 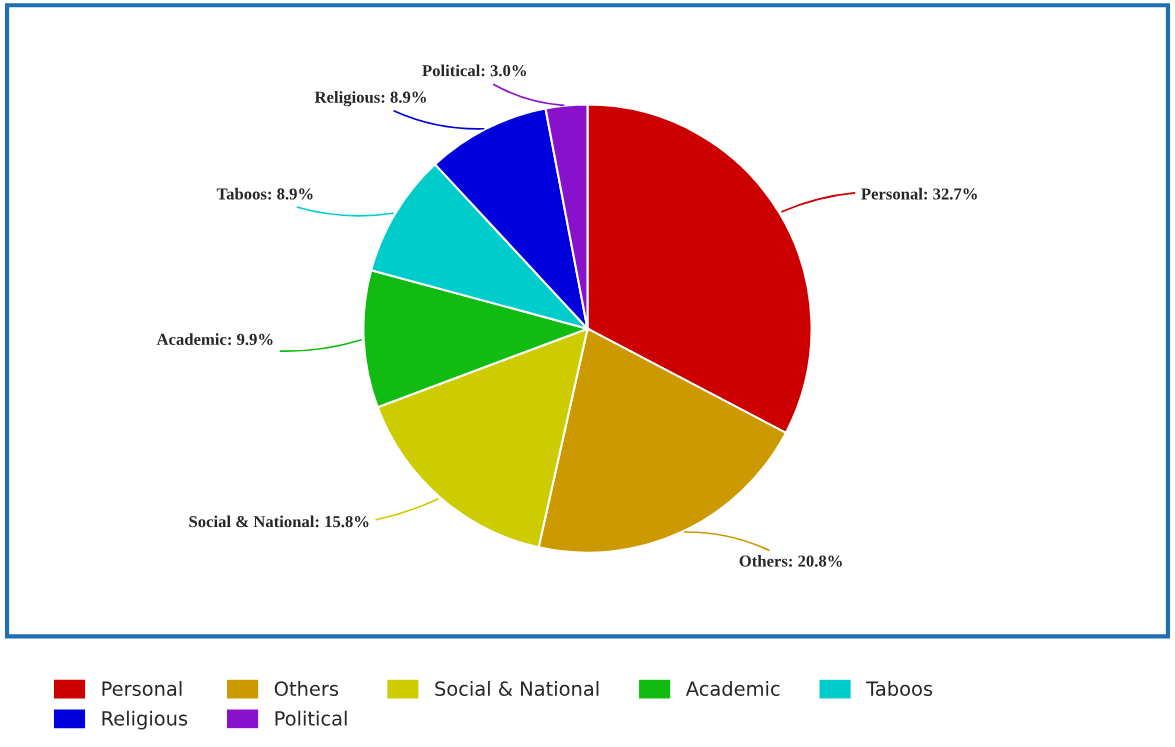 I want to click on data-label: Social & National: 15.8%, so click(x=279, y=521).